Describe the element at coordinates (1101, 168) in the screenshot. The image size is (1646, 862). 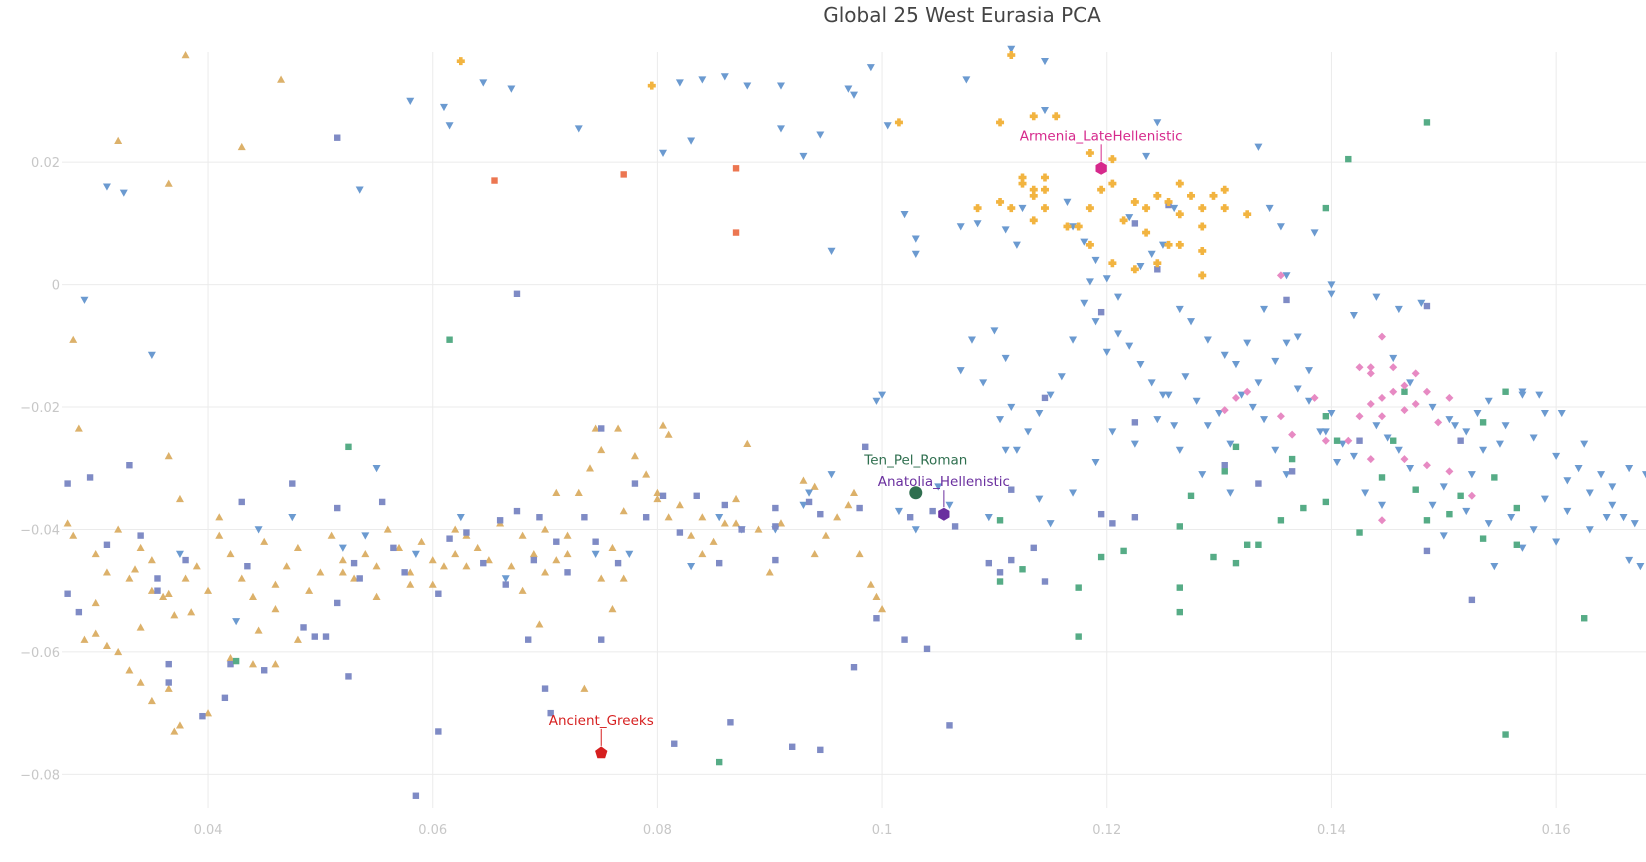
I see `annotation-marker` at that location.